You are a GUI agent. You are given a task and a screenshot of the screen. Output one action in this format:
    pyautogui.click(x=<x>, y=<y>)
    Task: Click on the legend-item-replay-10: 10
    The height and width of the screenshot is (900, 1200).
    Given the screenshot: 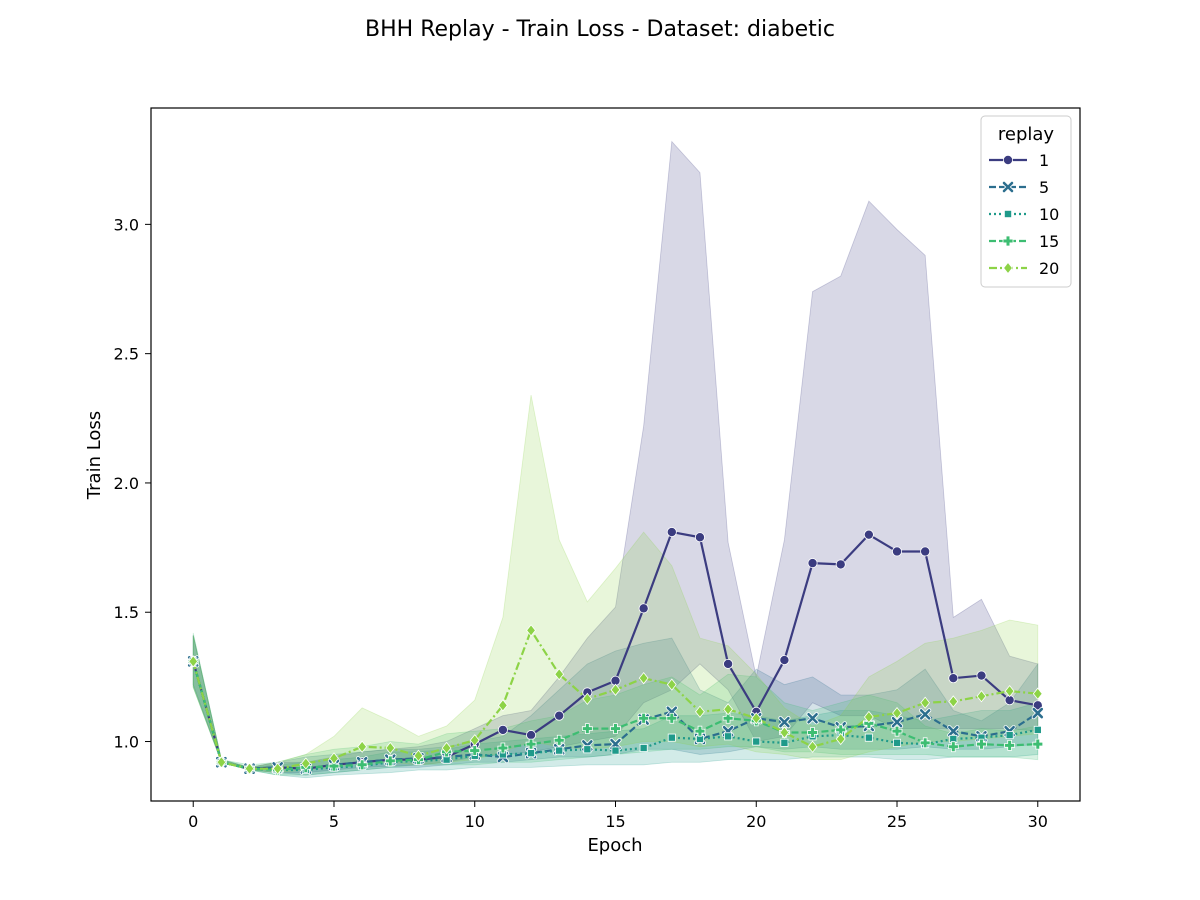 What is the action you would take?
    pyautogui.click(x=1024, y=214)
    